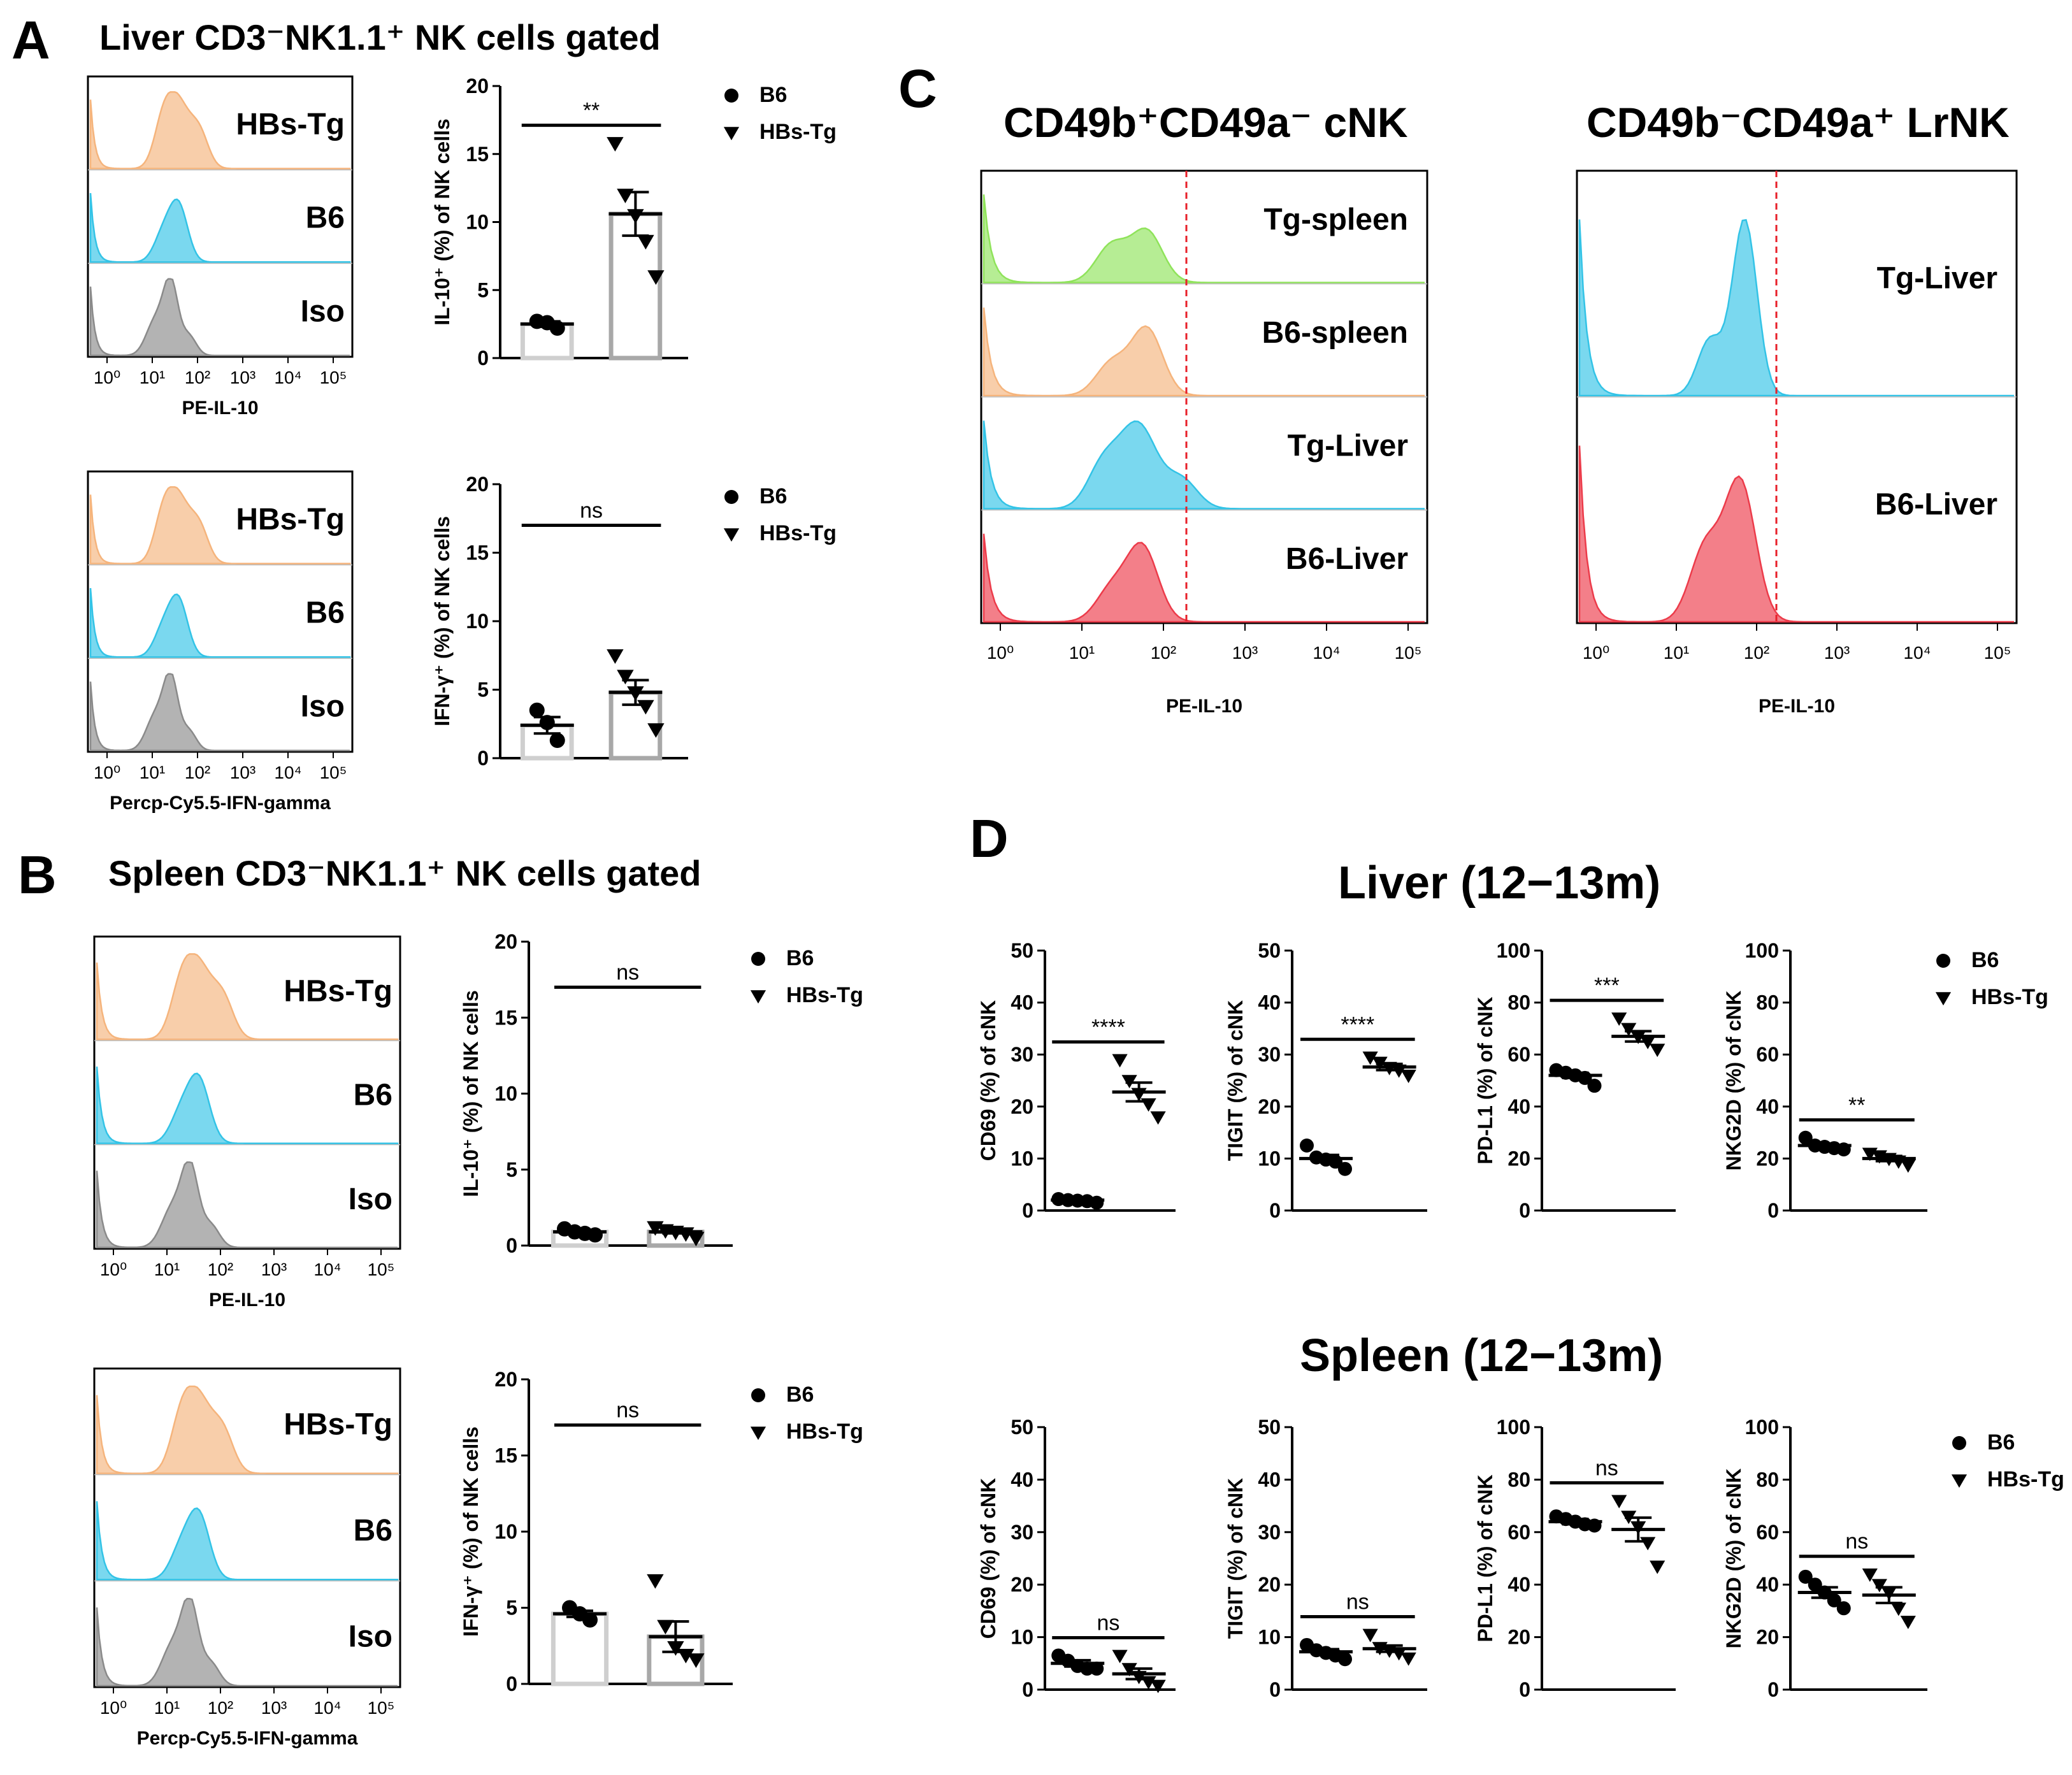  What do you see at coordinates (243, 377) in the screenshot?
I see `a-il10-x-tick-label: 10³` at bounding box center [243, 377].